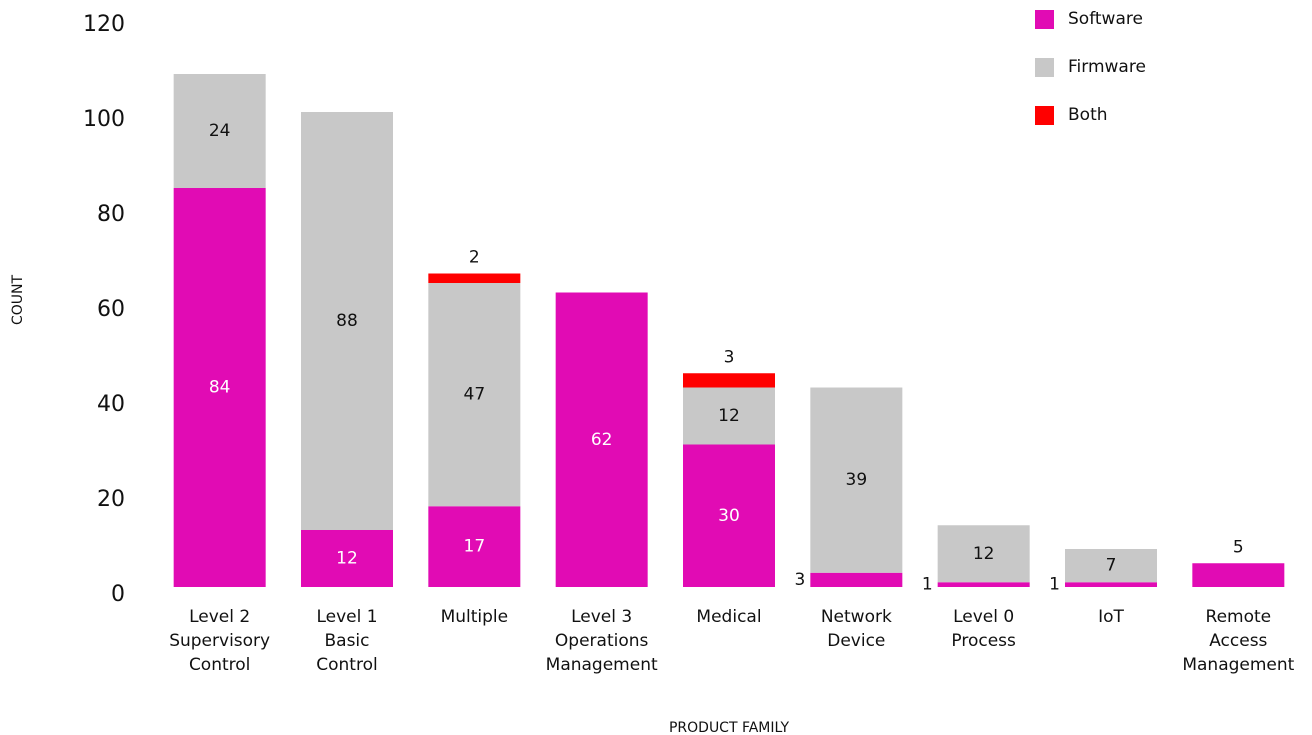 This screenshot has height=735, width=1312. I want to click on y-tick-label: 20, so click(111, 499).